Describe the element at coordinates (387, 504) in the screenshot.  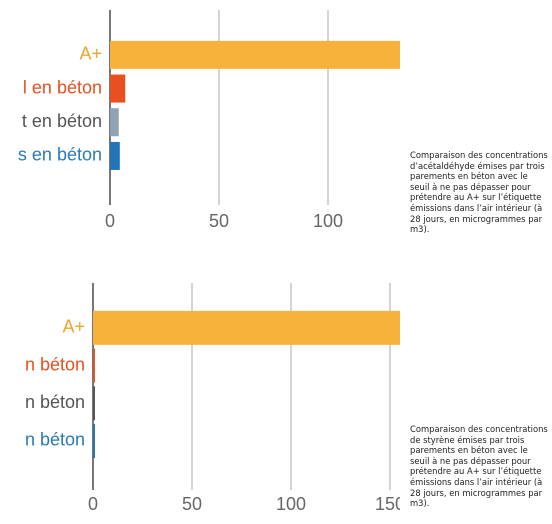
I see `x-tick-label: 150` at that location.